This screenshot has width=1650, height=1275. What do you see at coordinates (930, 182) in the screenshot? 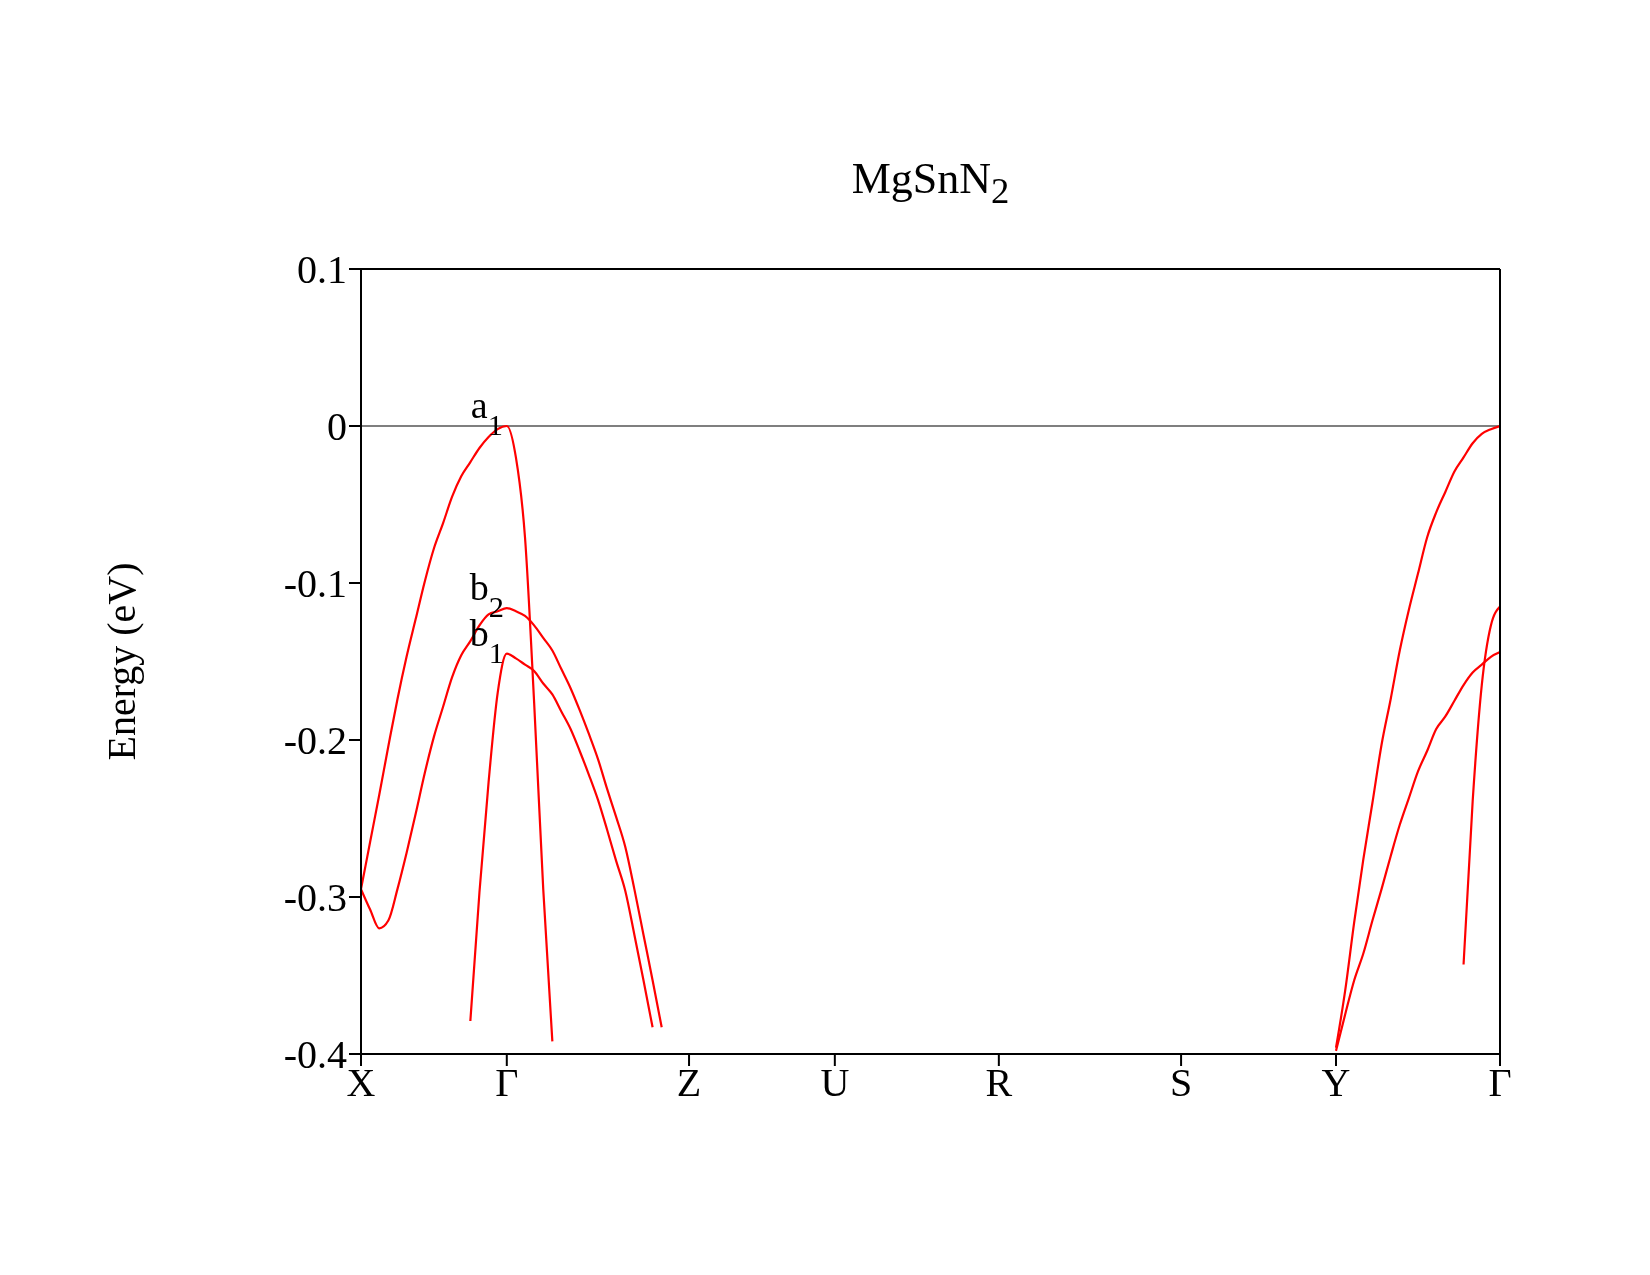
I see `chart-title: MgSnN$_{2}$` at bounding box center [930, 182].